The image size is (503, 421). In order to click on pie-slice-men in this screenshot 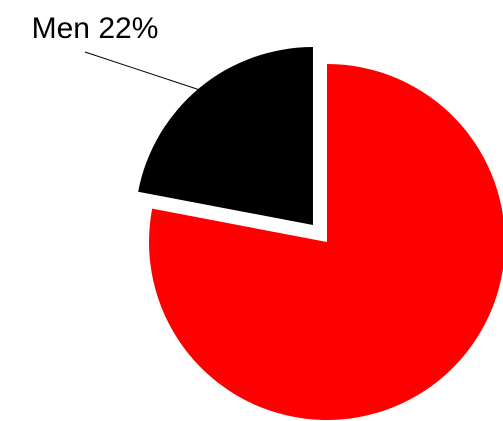, I will do `click(225, 136)`.